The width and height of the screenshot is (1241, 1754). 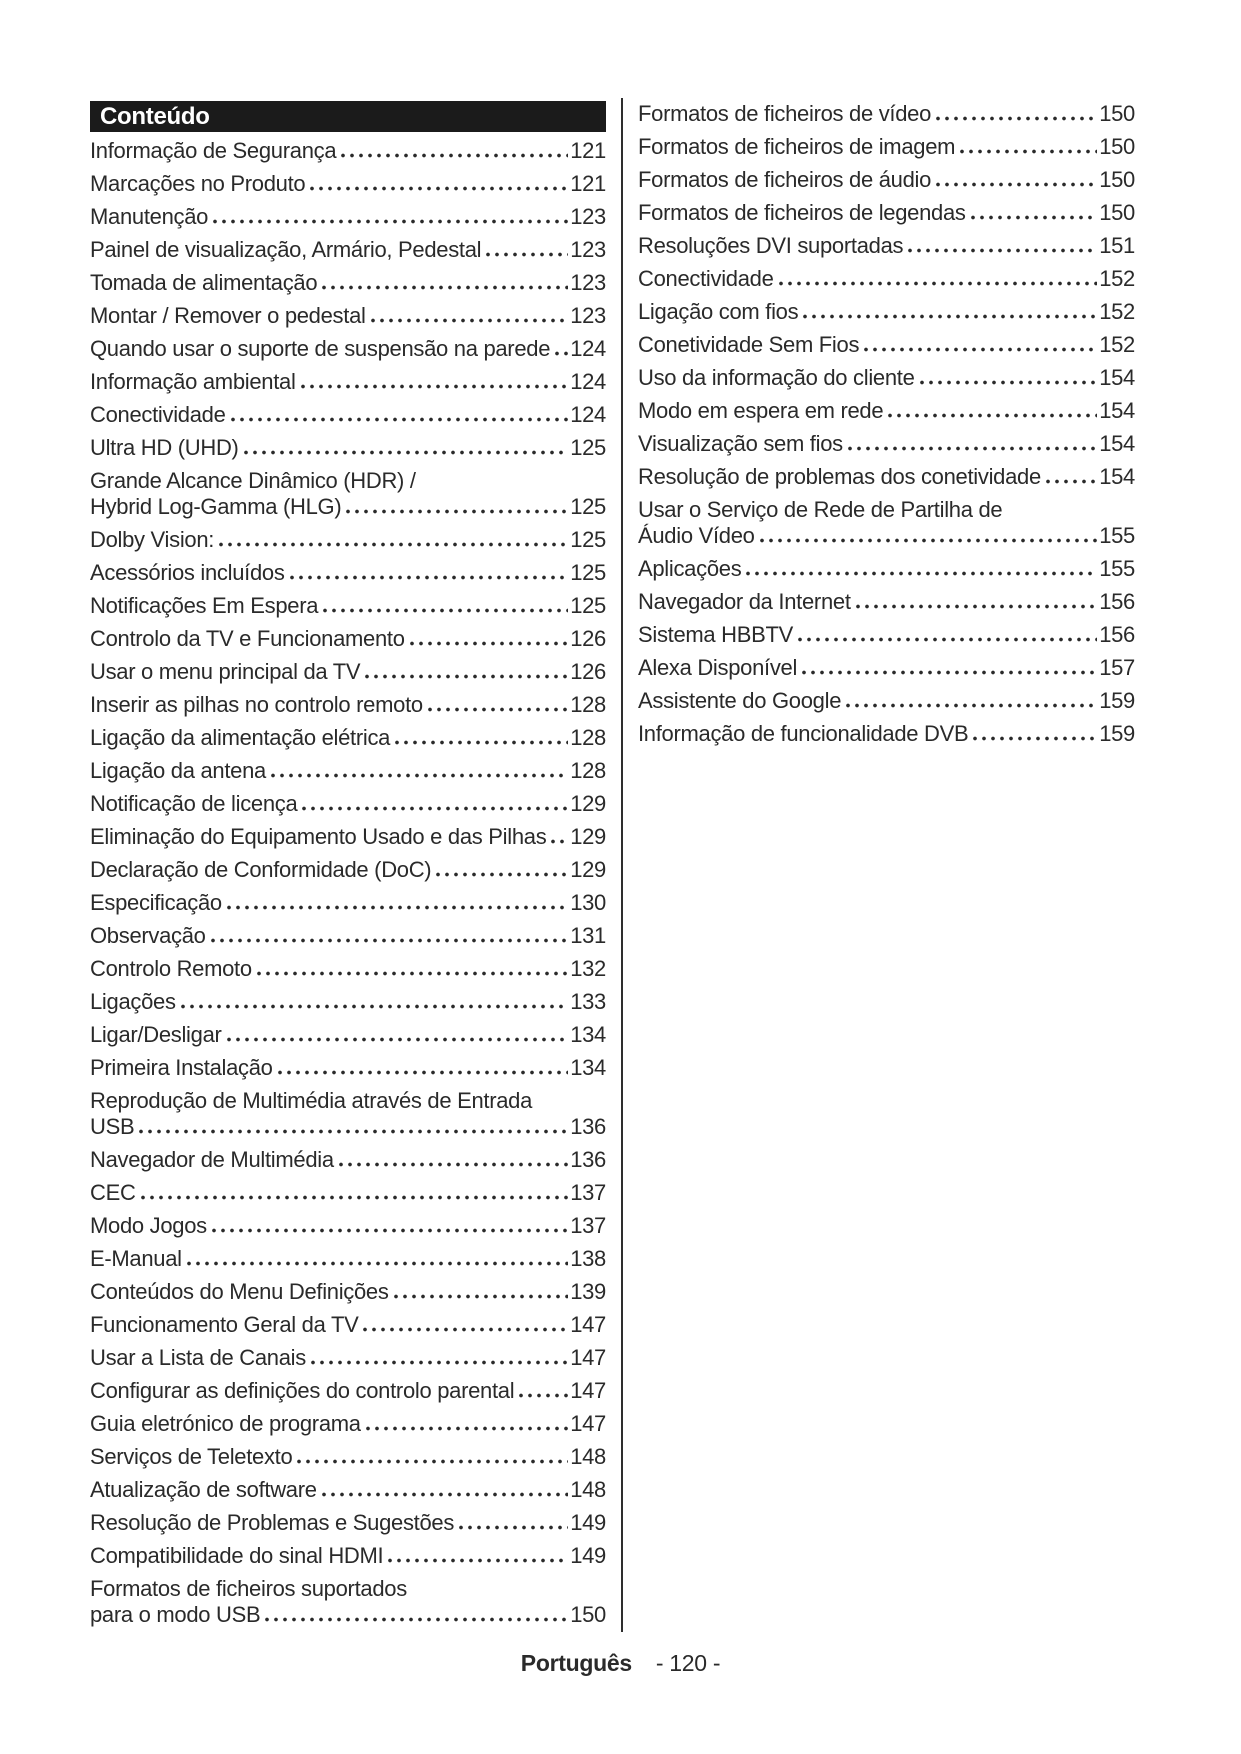 What do you see at coordinates (212, 1159) in the screenshot?
I see `toc-entry-title: Navegador de Multimédia` at bounding box center [212, 1159].